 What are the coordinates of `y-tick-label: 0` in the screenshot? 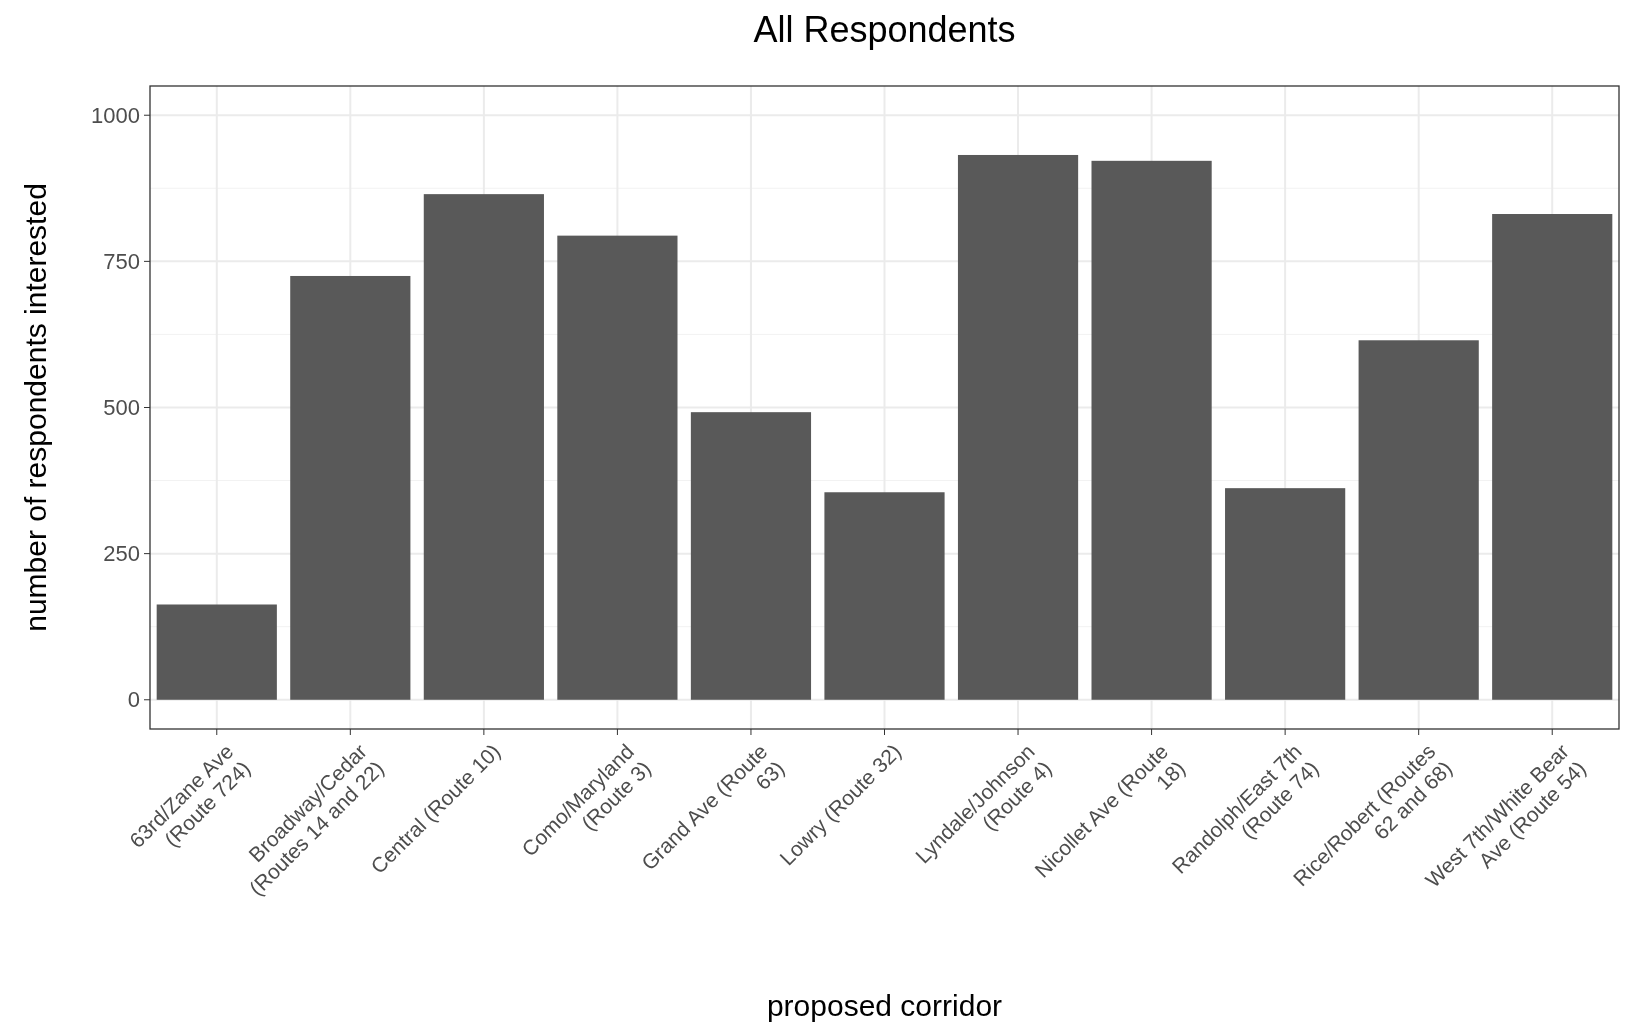 It's located at (133, 700).